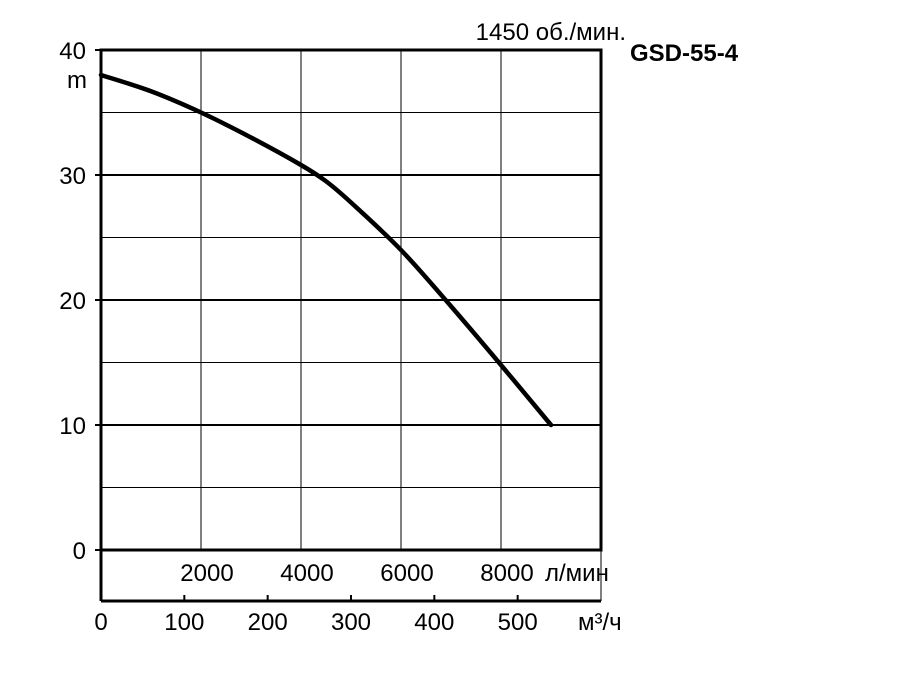  Describe the element at coordinates (100, 622) in the screenshot. I see `x-secondary-tick-label: 0` at that location.